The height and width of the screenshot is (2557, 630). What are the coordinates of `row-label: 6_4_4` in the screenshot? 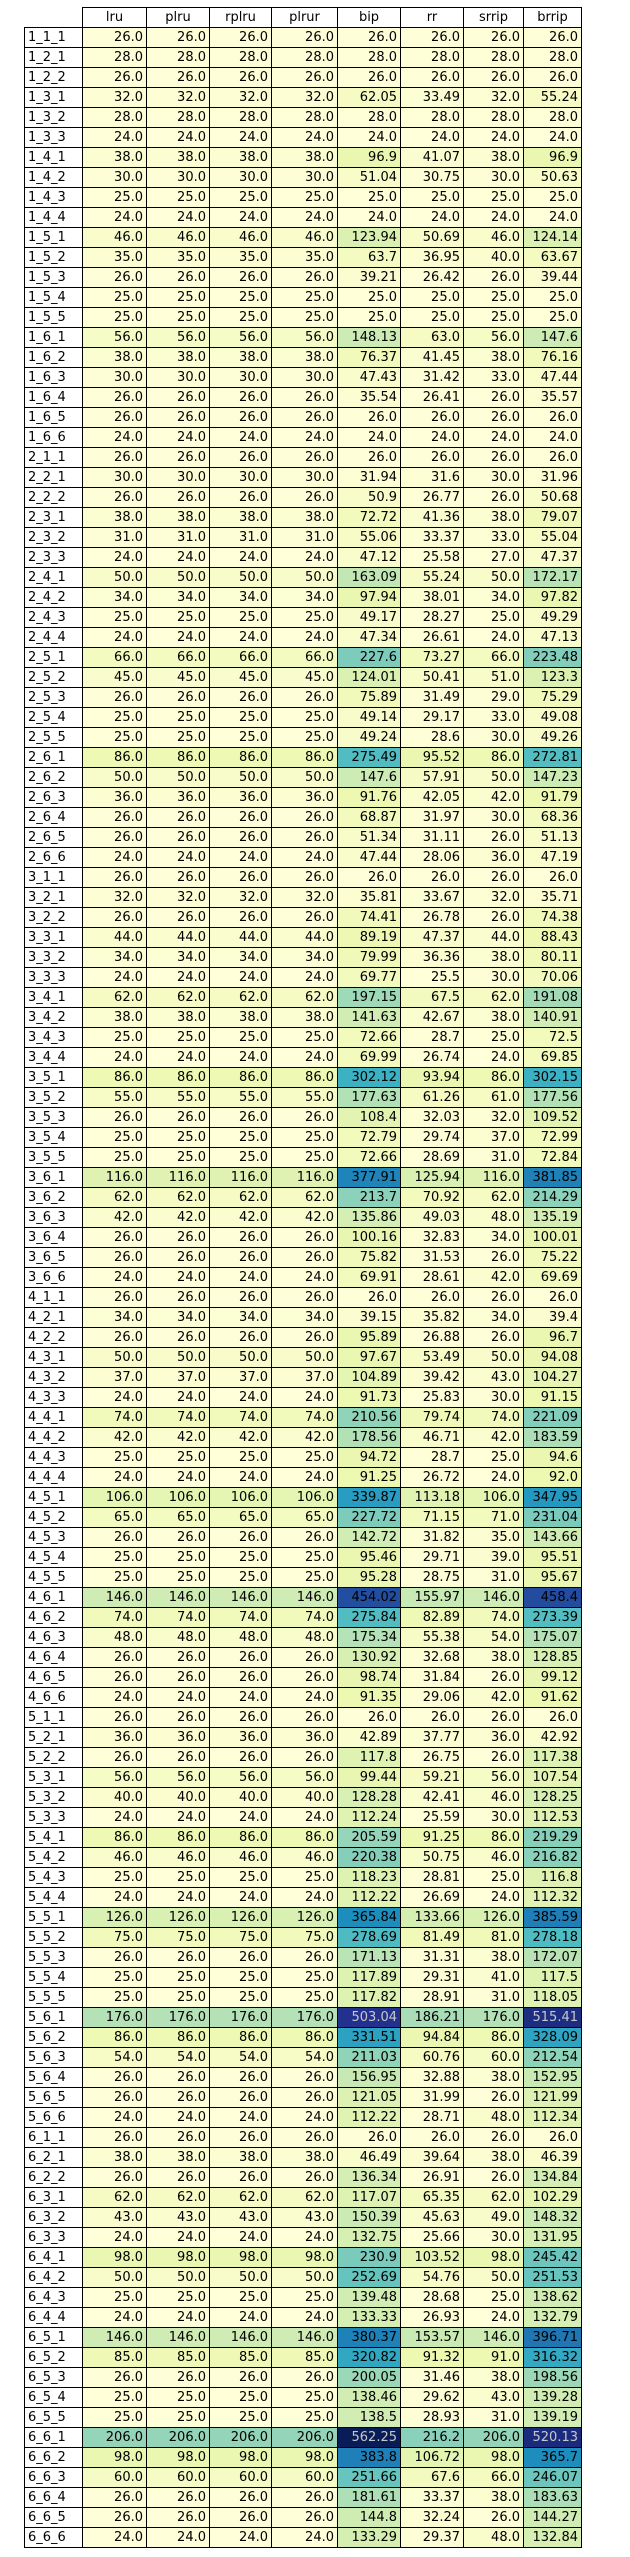 It's located at (53, 2317).